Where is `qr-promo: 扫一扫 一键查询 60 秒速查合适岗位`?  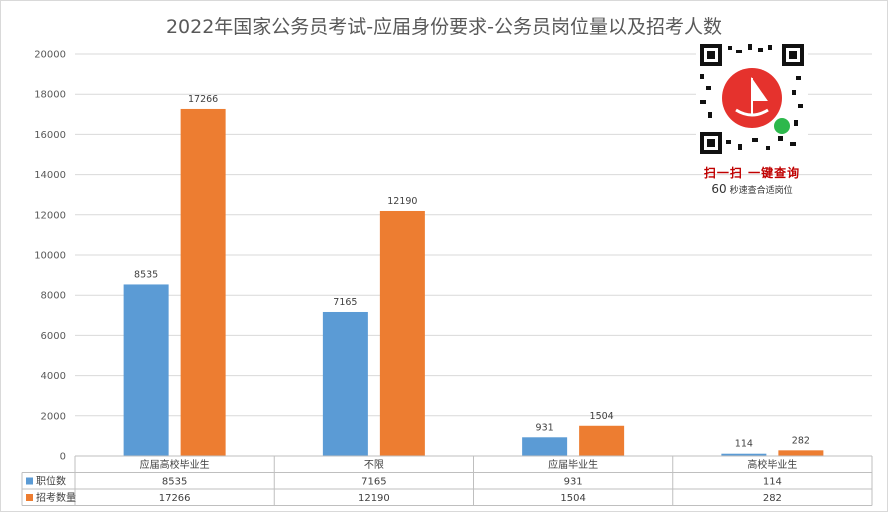
qr-promo: 扫一扫 一键查询 60 秒速查合适岗位 is located at coordinates (752, 120).